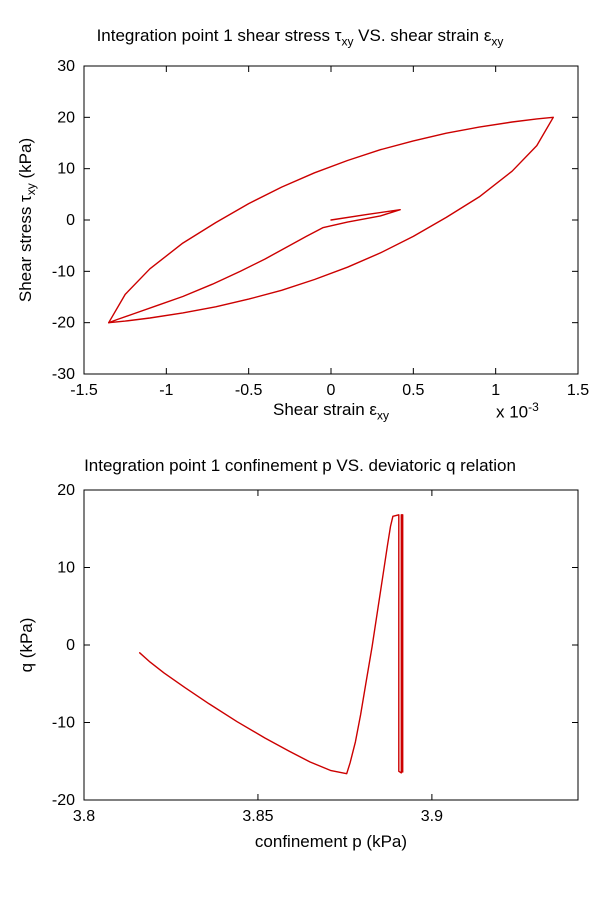 The height and width of the screenshot is (900, 600). I want to click on x-axis-label-text: confinement p (kPa), so click(331, 841).